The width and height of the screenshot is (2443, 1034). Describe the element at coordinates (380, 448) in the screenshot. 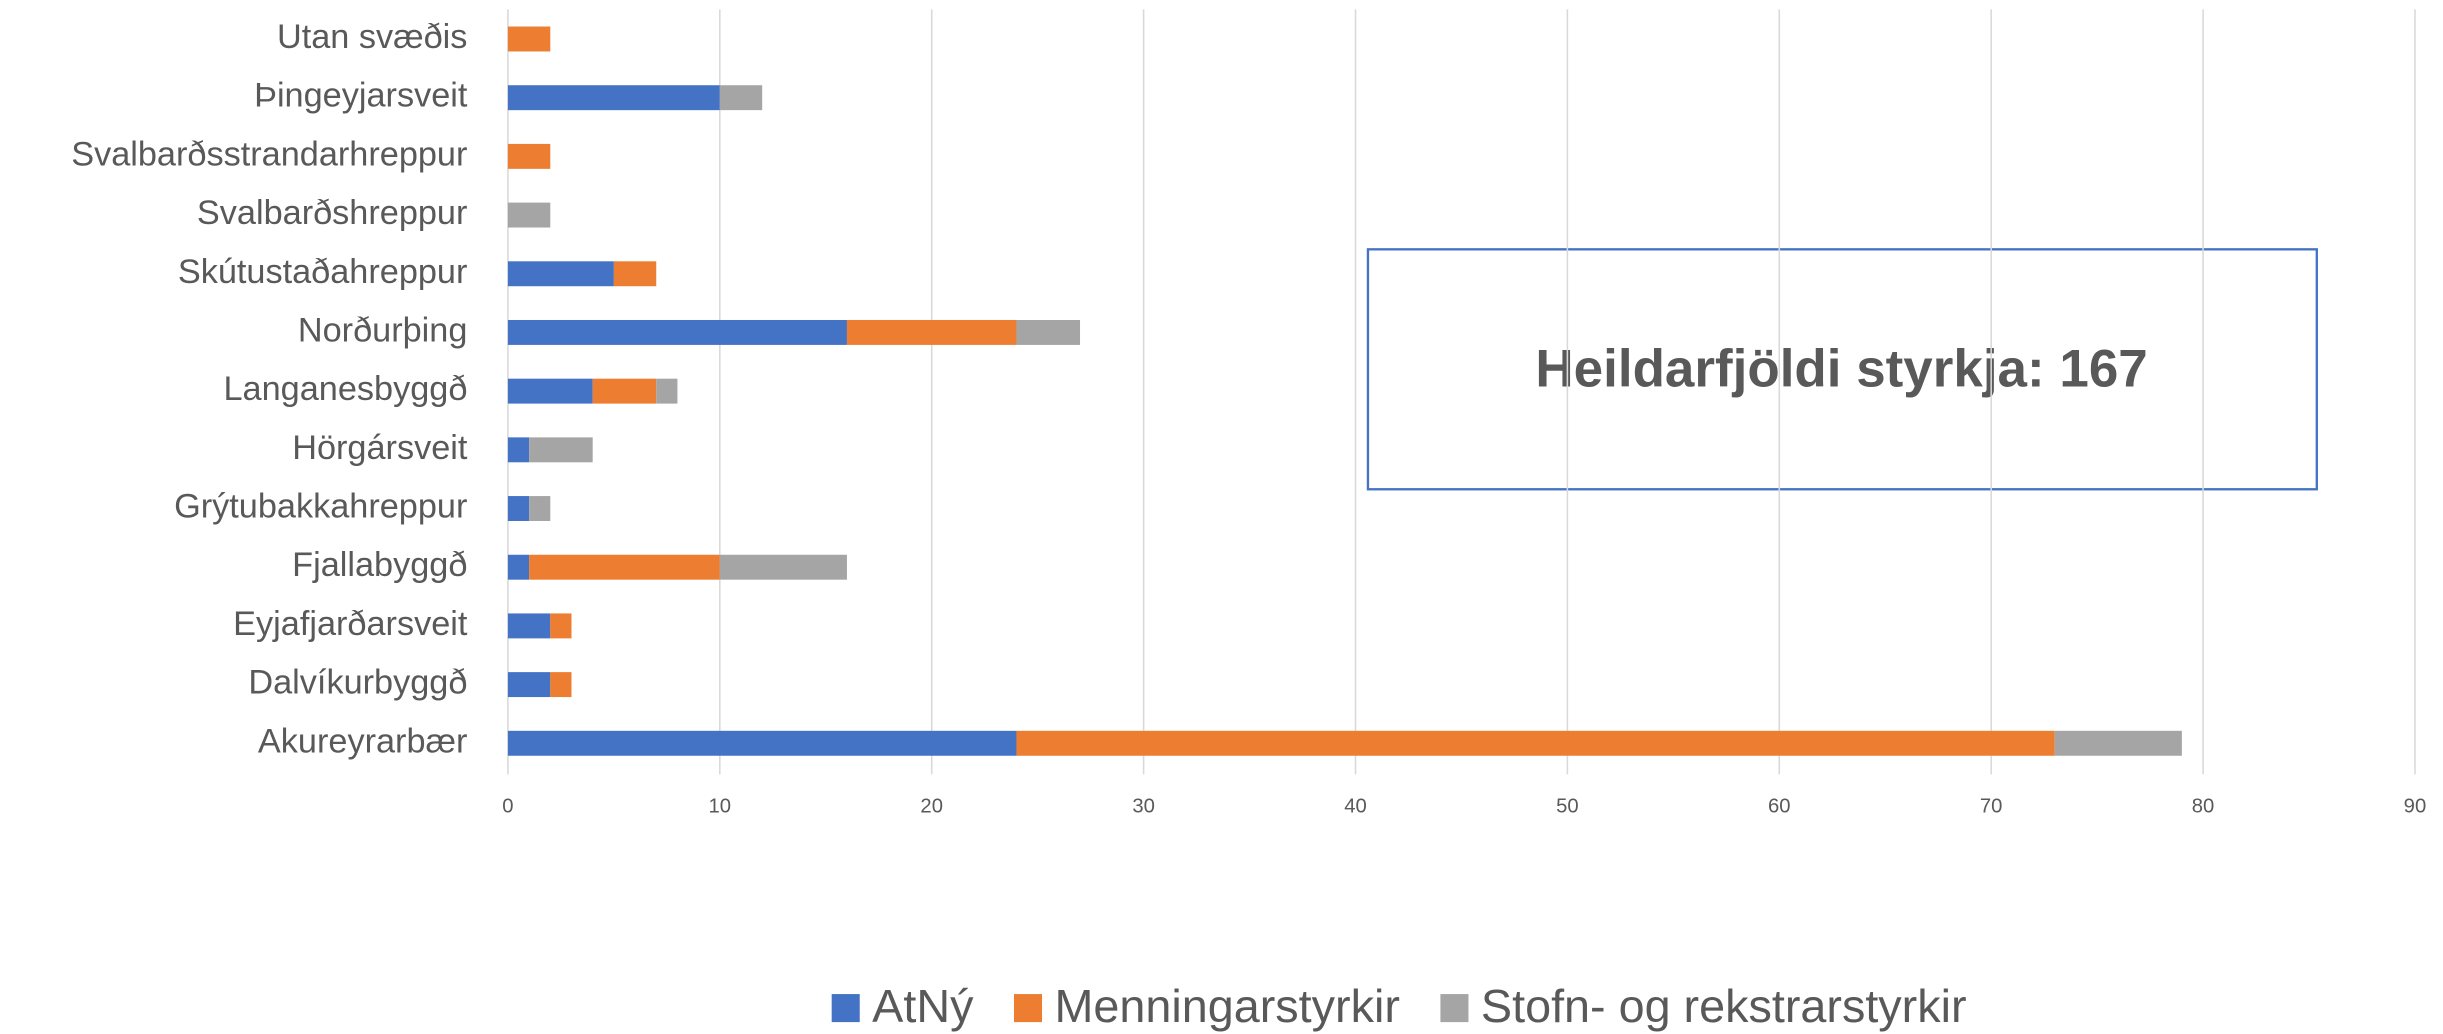

I see `y-tick-label: Hörgársveit` at that location.